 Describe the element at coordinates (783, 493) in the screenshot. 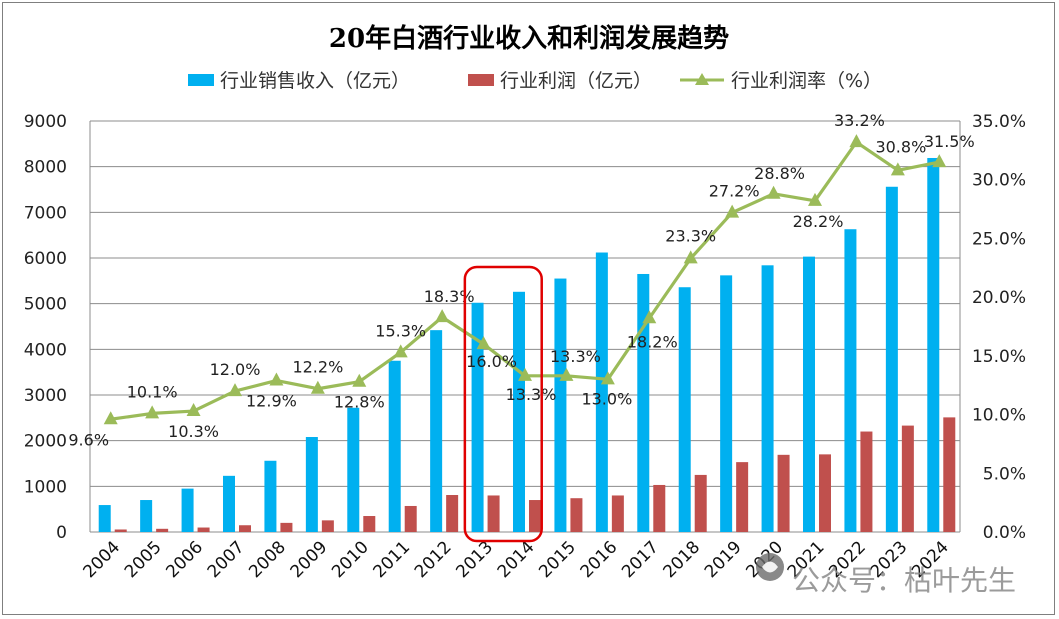

I see `bar-profit-2020` at that location.